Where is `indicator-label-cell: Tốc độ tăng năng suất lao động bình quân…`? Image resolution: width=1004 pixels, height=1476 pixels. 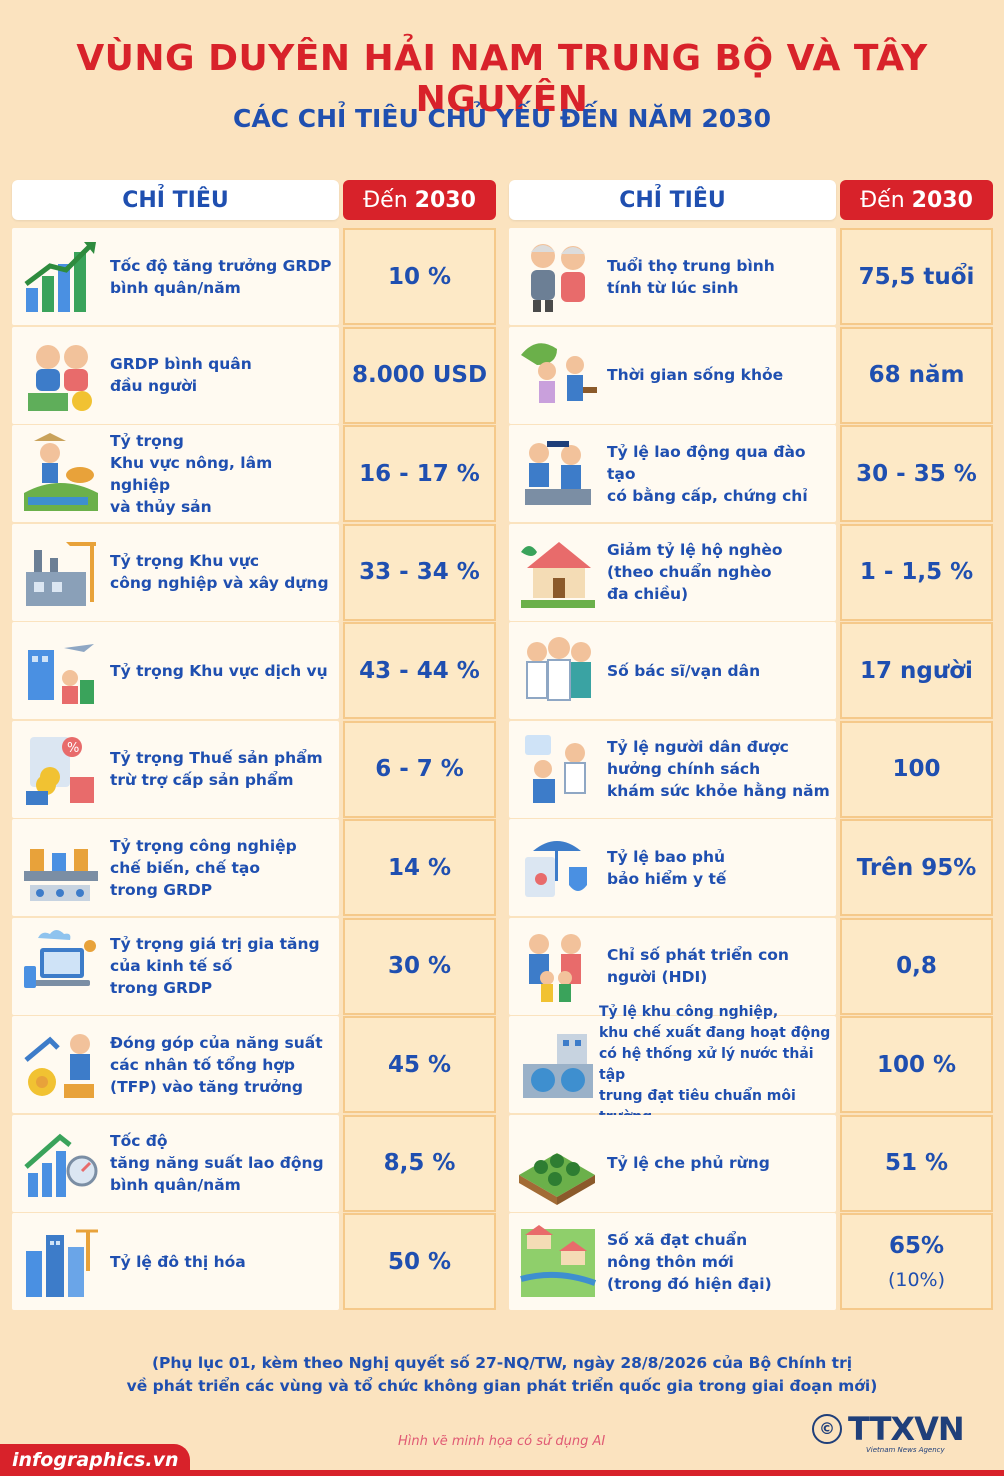
indicator-label-cell: Tốc độ tăng năng suất lao động bình quân… is located at coordinates (175, 1163).